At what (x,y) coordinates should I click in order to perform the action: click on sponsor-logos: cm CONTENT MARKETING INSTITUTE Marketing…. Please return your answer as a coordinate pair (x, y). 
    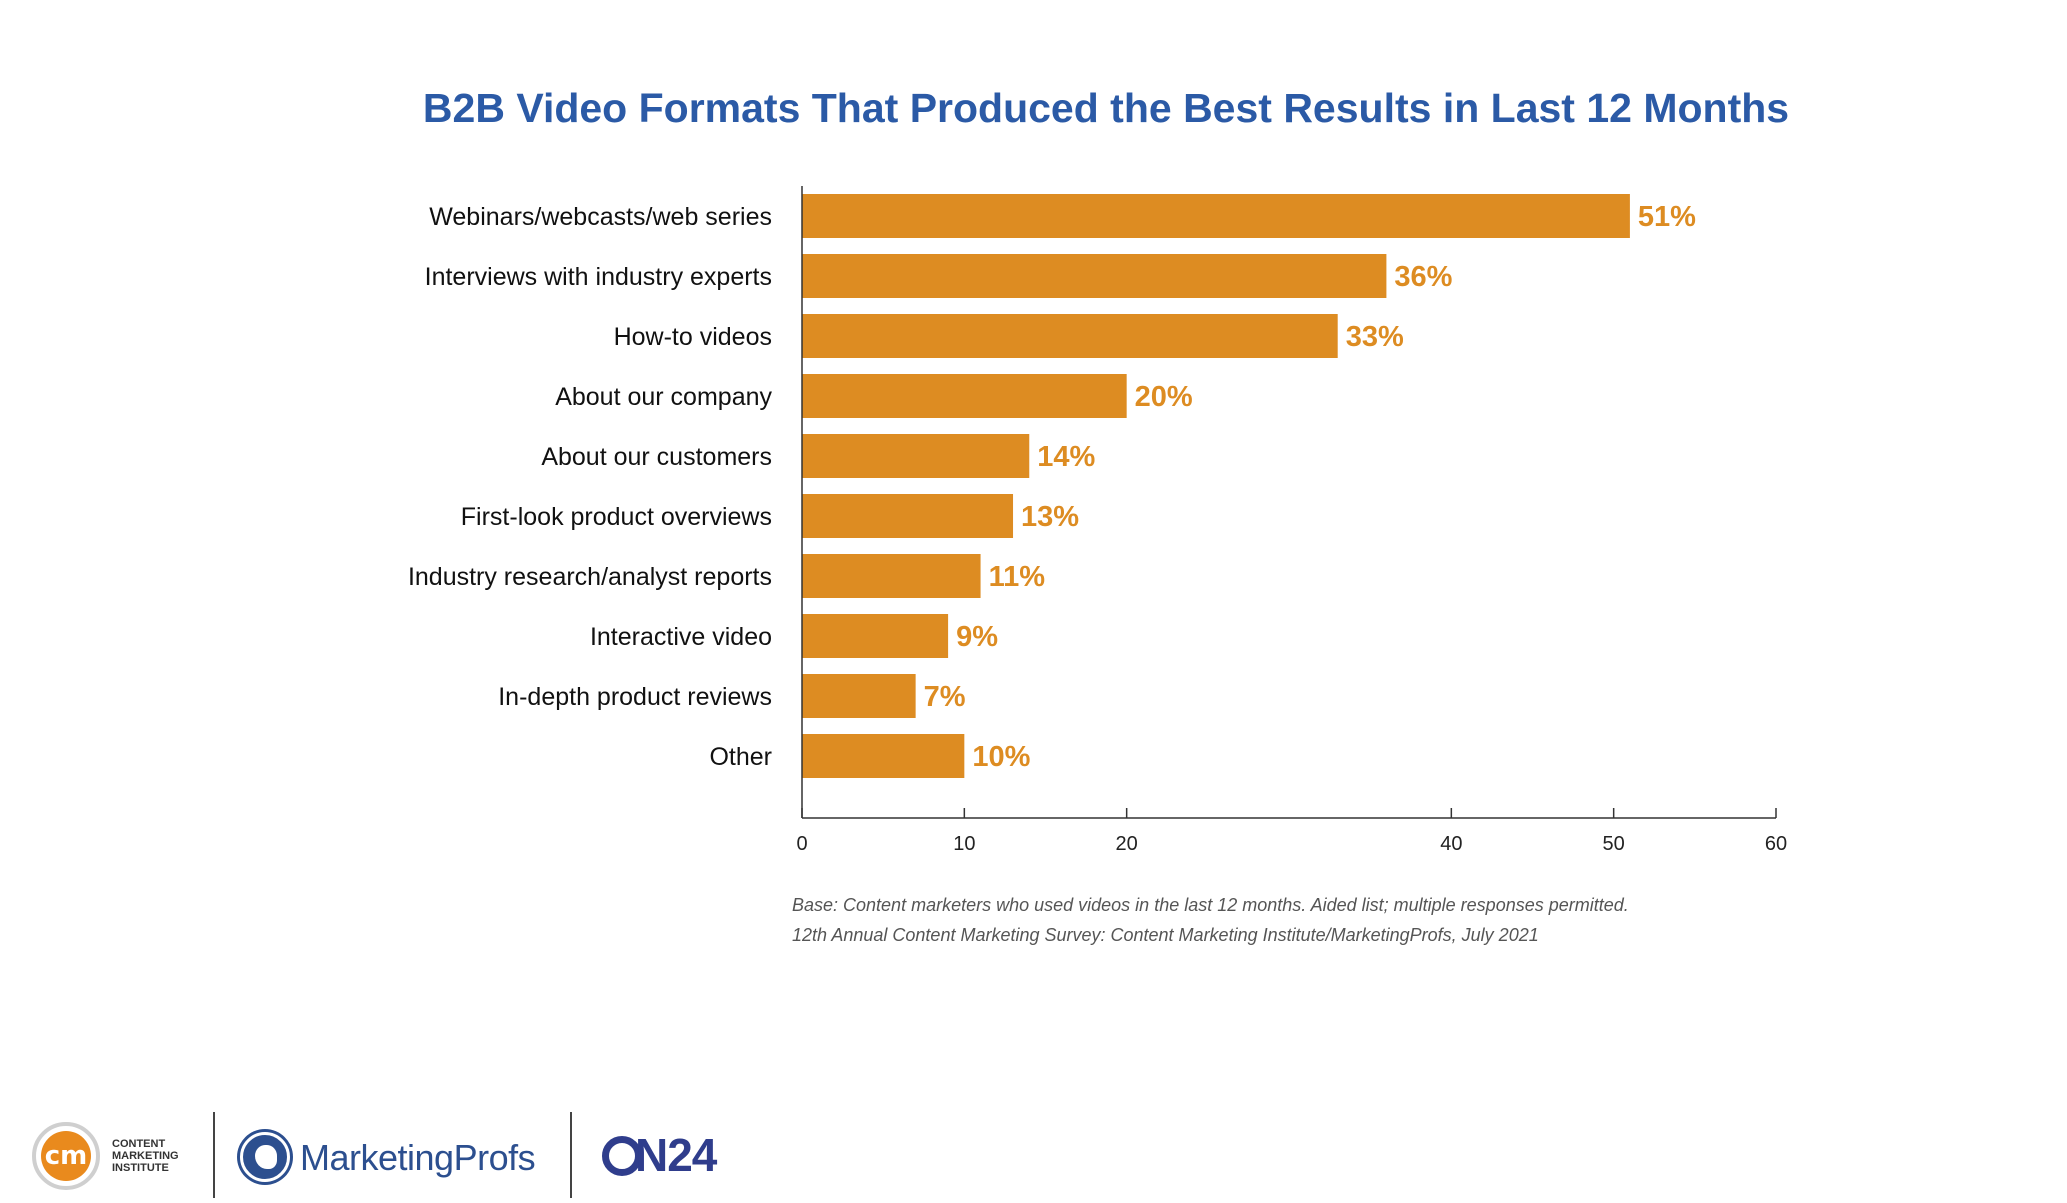
    Looking at the image, I should click on (390, 1157).